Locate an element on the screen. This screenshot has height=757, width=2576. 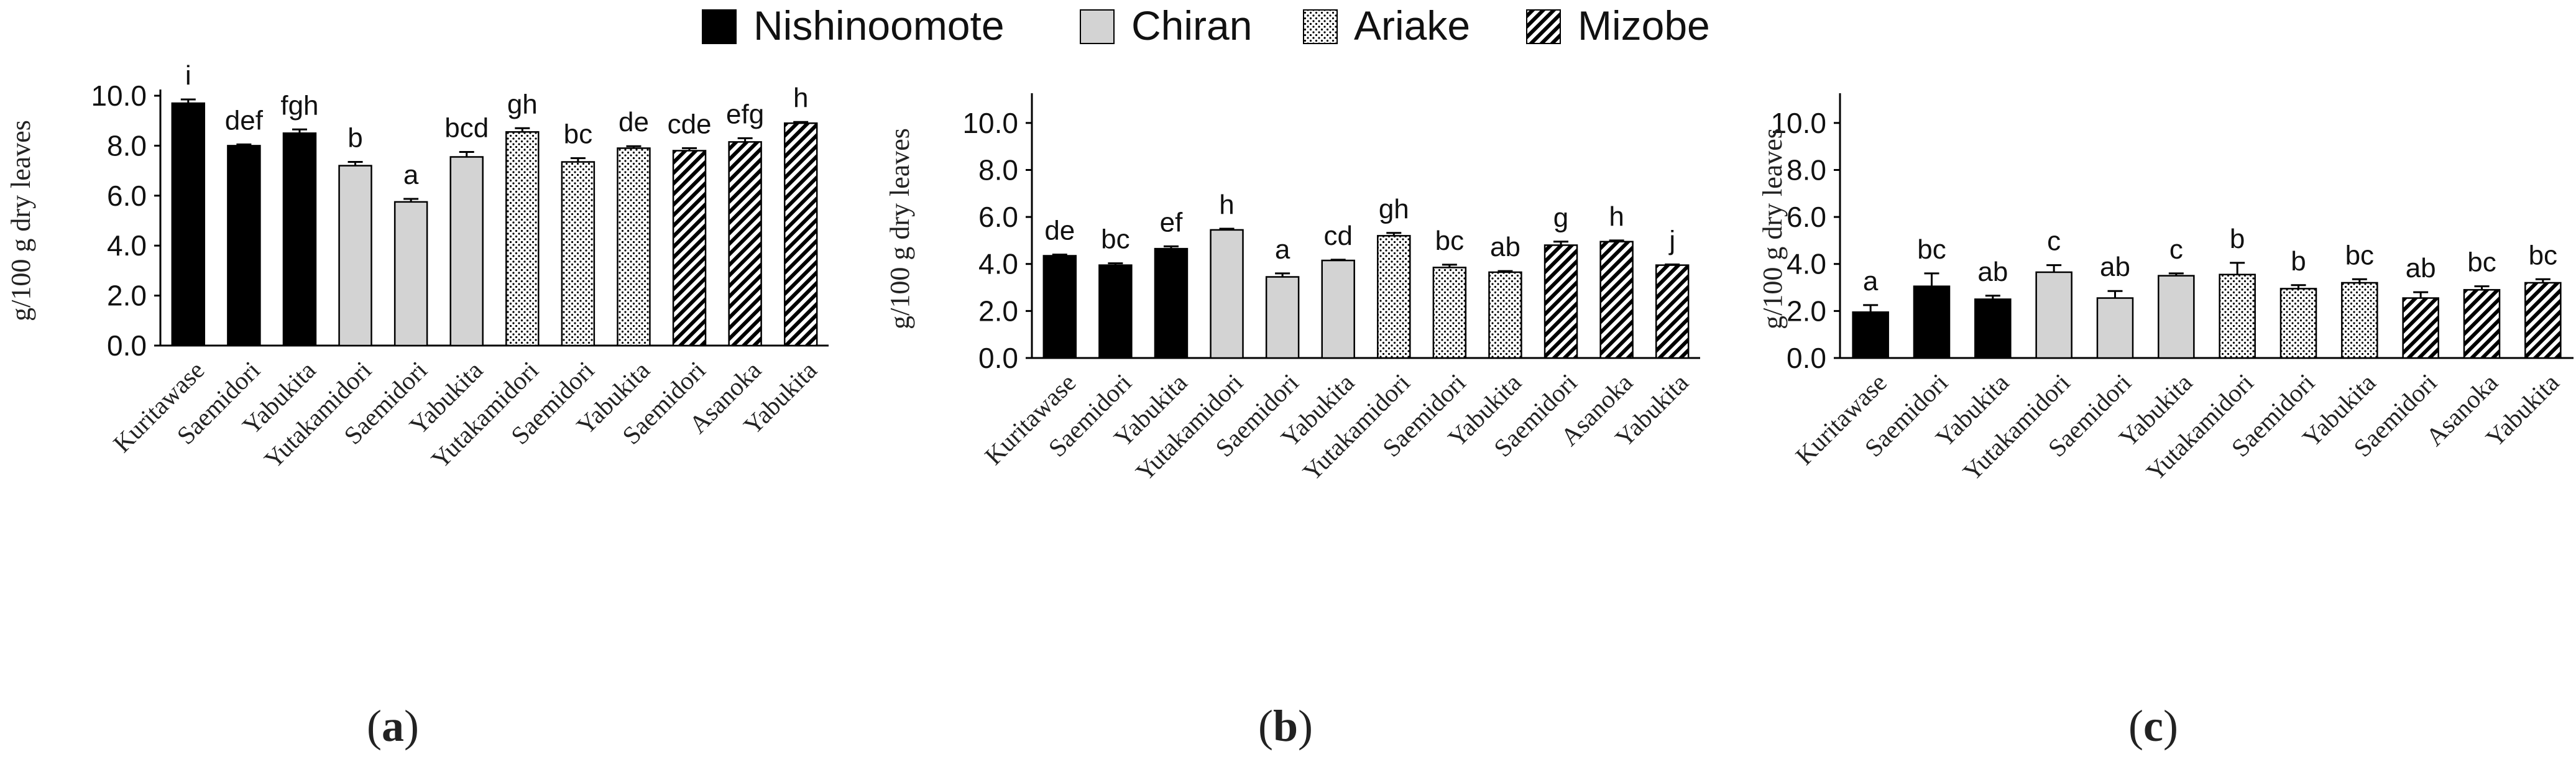
significance-letter: ef is located at coordinates (1171, 222).